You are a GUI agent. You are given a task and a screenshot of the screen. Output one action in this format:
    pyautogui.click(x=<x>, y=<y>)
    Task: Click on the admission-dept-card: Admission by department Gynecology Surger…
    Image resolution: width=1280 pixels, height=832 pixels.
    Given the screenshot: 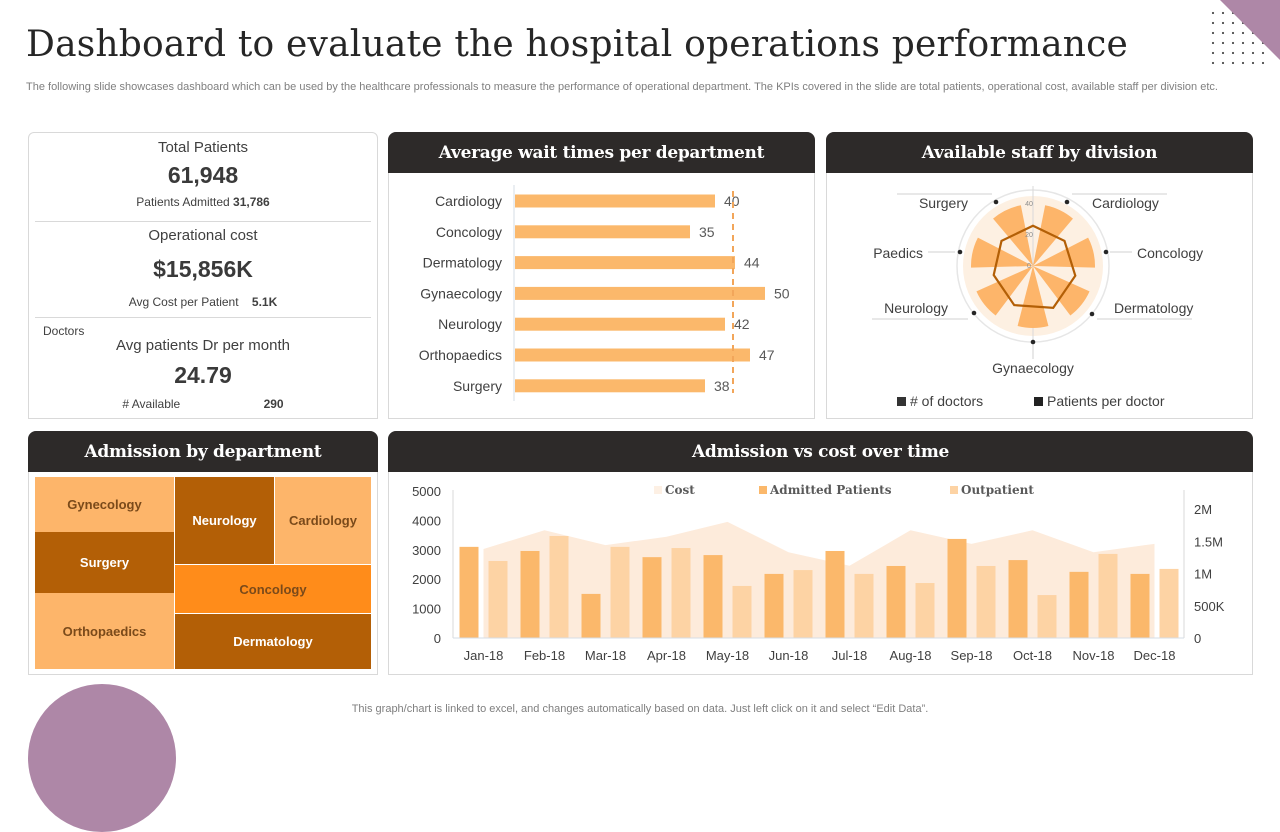 What is the action you would take?
    pyautogui.click(x=203, y=553)
    